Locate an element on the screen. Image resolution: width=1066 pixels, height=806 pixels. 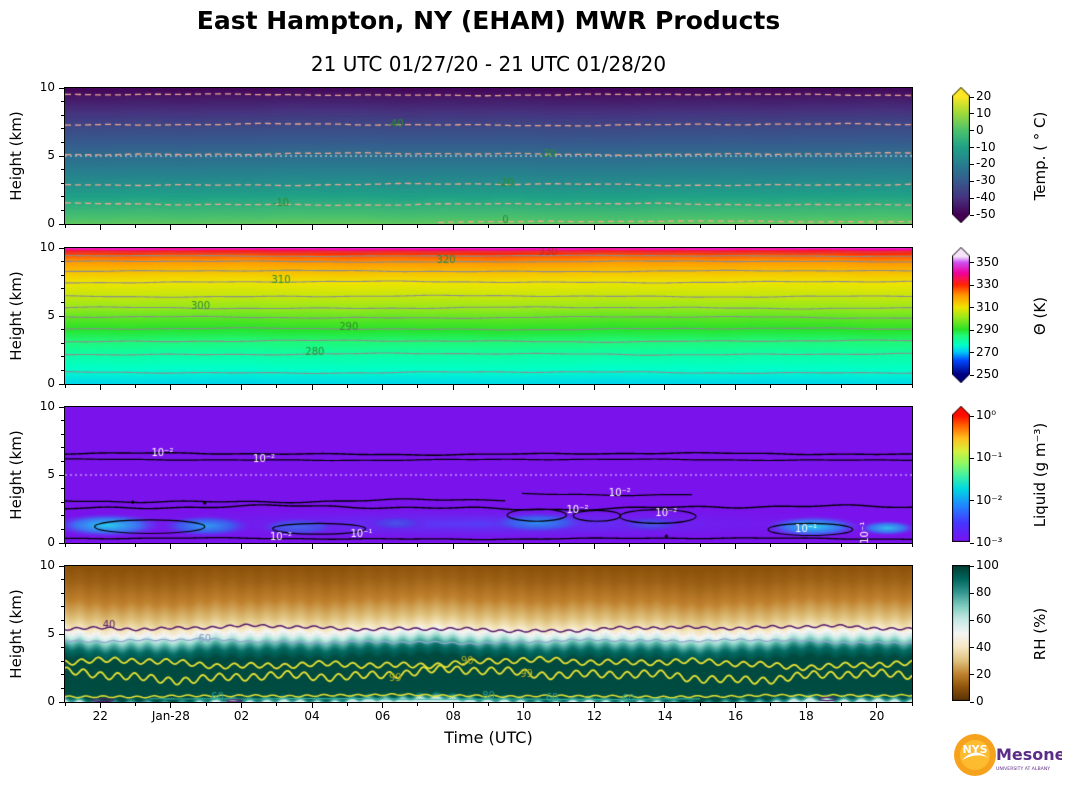
theta-cb-tick-label: 250 is located at coordinates (987, 374).